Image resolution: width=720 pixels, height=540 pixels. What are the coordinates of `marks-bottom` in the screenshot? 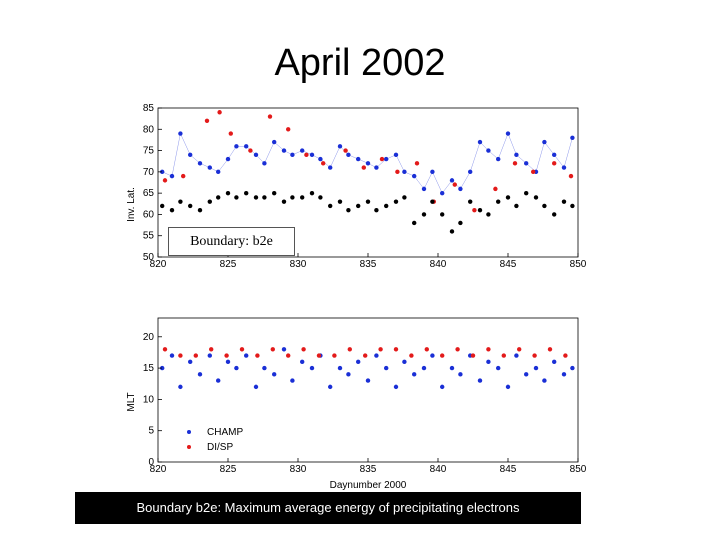 It's located at (367, 368).